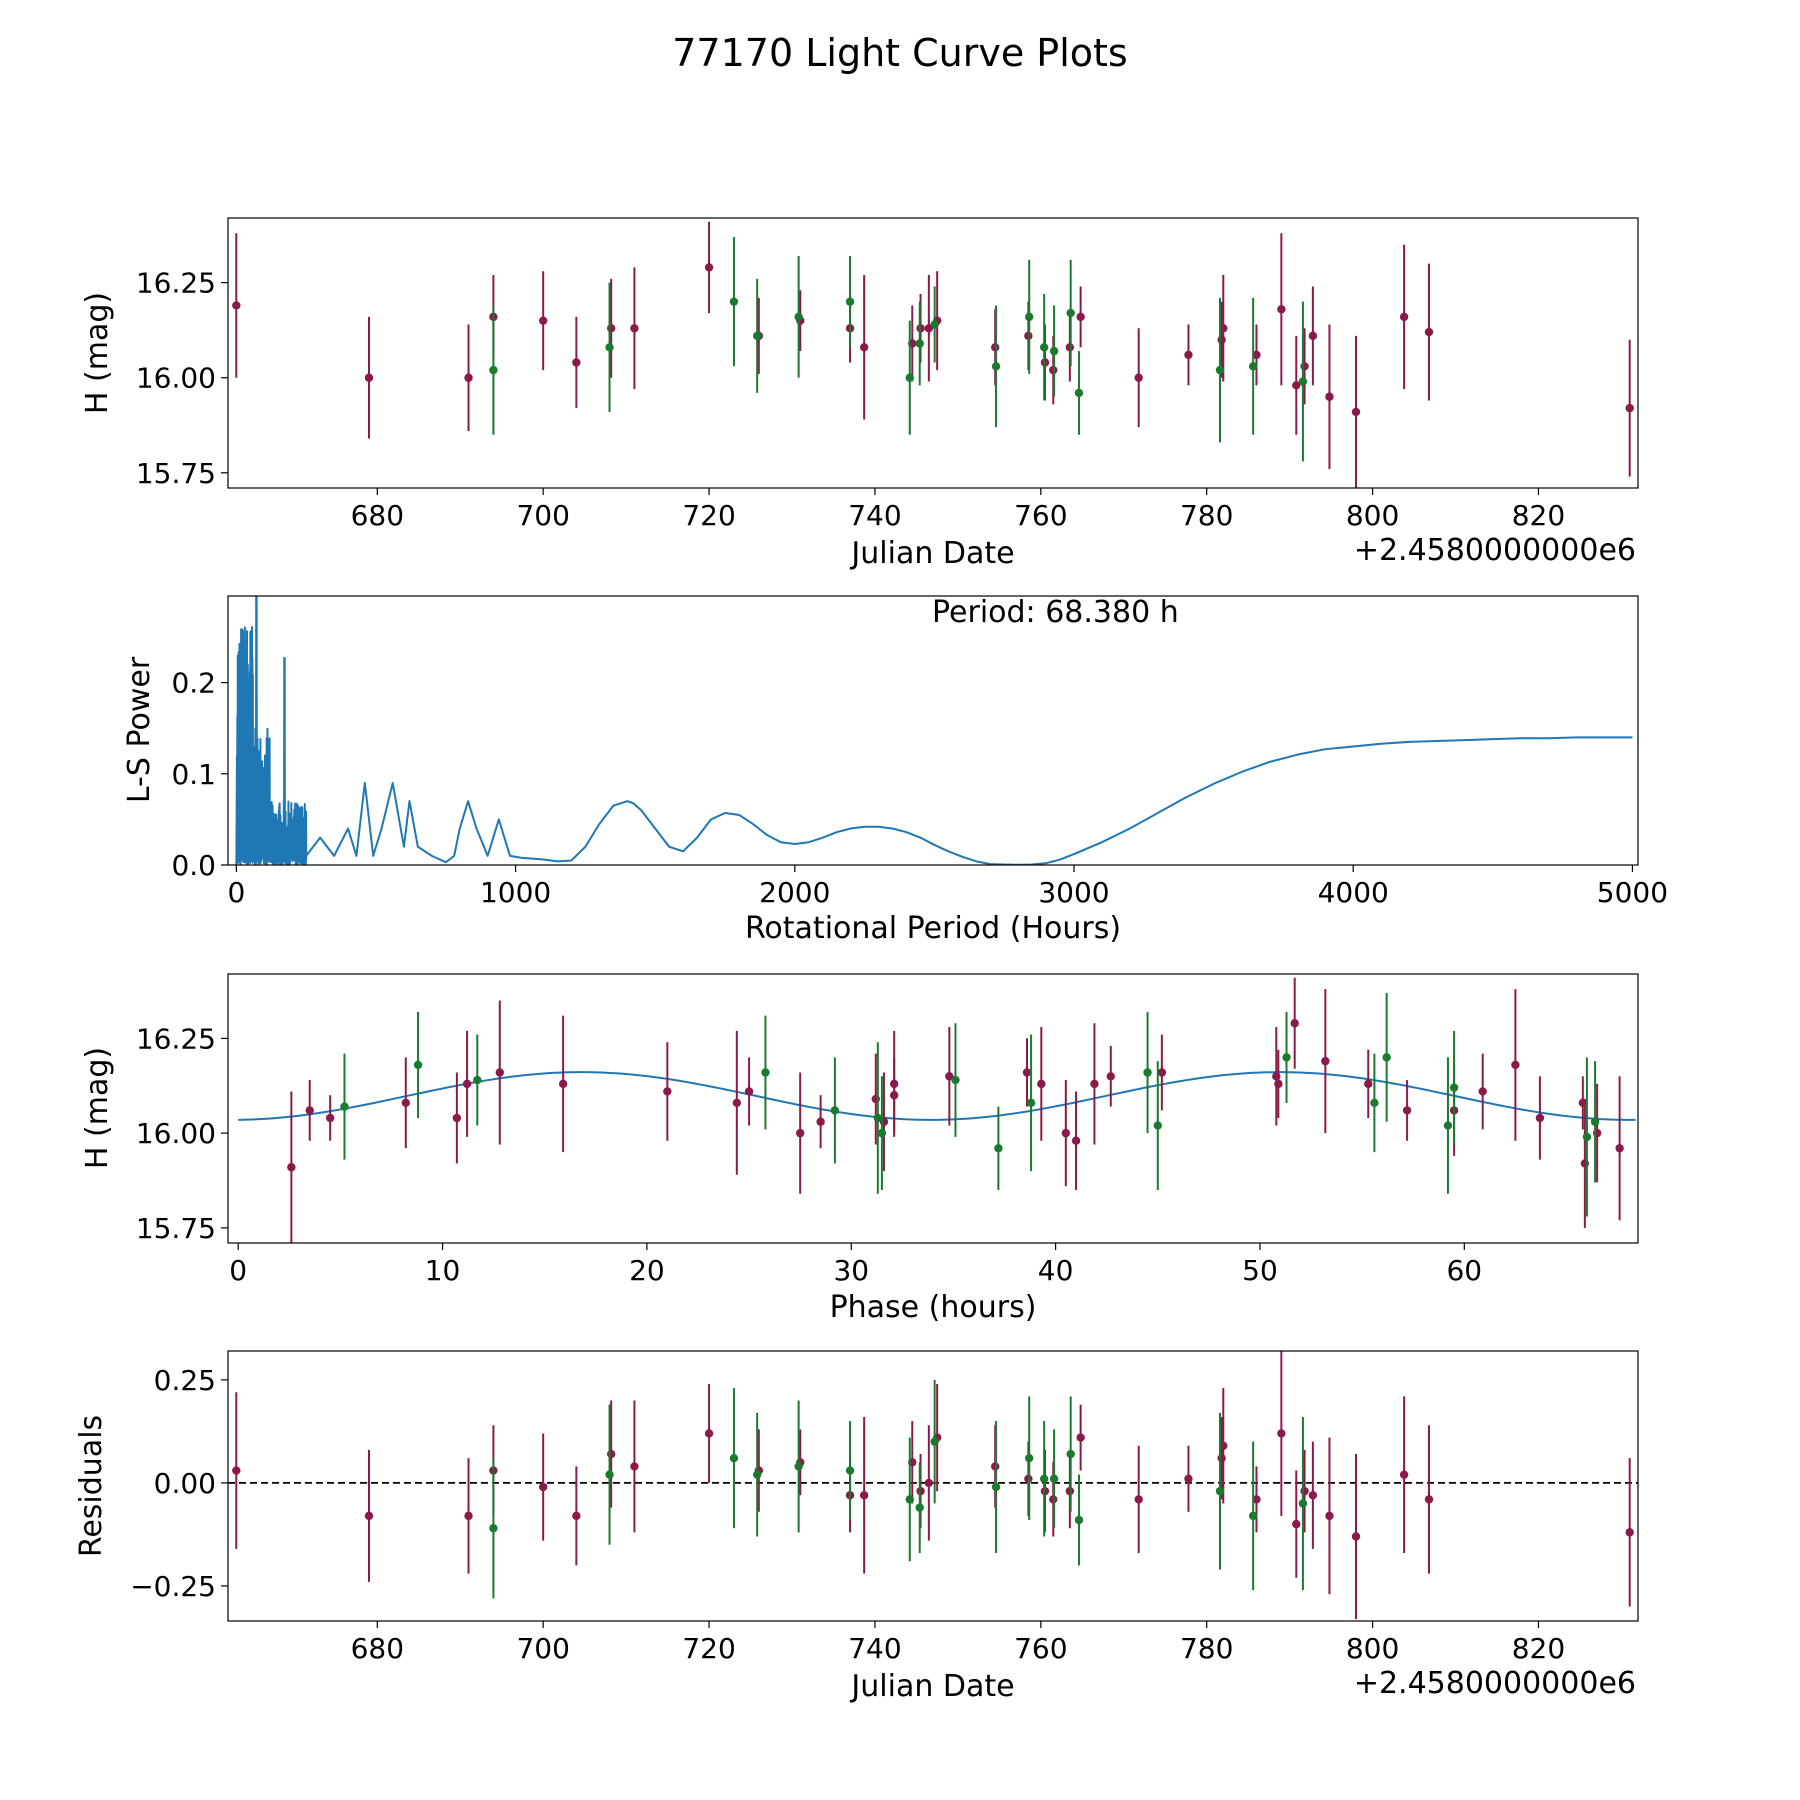  Describe the element at coordinates (1260, 1270) in the screenshot. I see `x-tick-label: 50` at that location.